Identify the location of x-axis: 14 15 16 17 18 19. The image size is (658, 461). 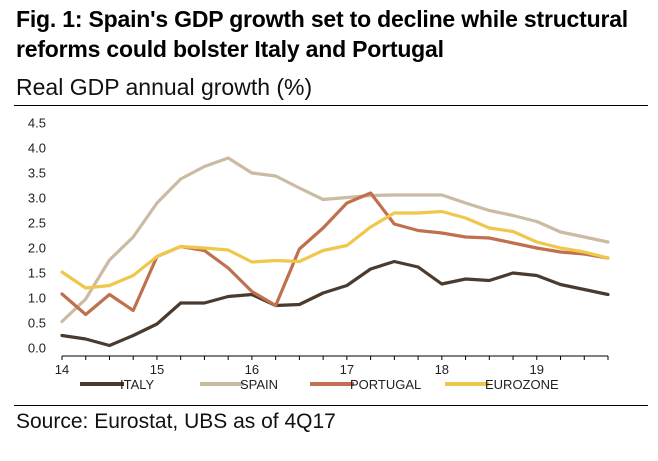
(332, 366).